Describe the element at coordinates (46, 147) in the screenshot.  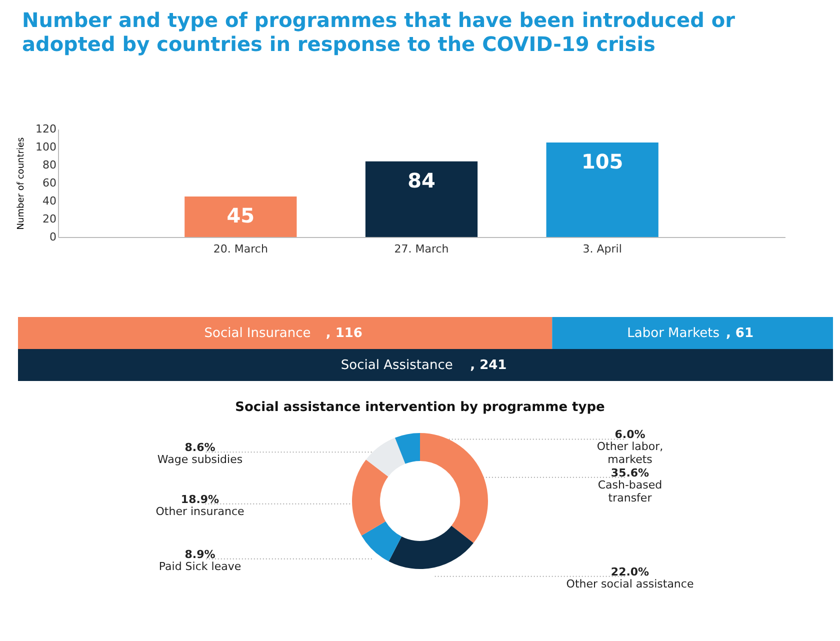
I see `y-tick-label: 100` at that location.